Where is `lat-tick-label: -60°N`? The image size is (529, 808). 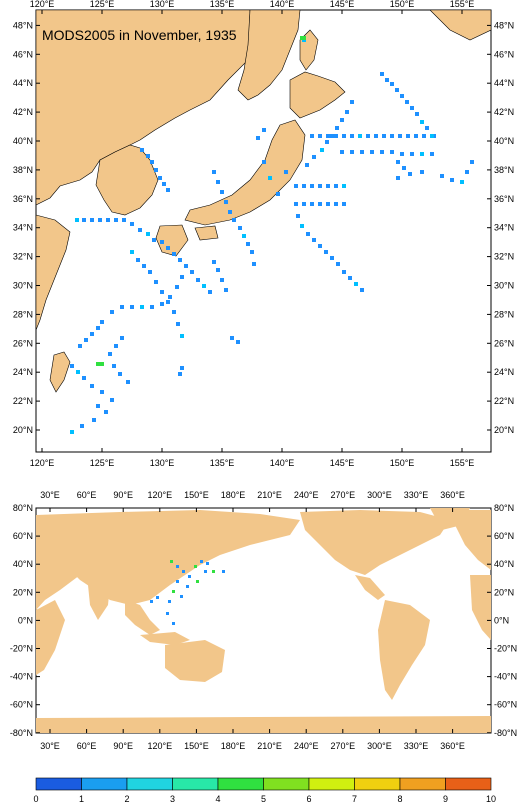
lat-tick-label: -60°N is located at coordinates (505, 705).